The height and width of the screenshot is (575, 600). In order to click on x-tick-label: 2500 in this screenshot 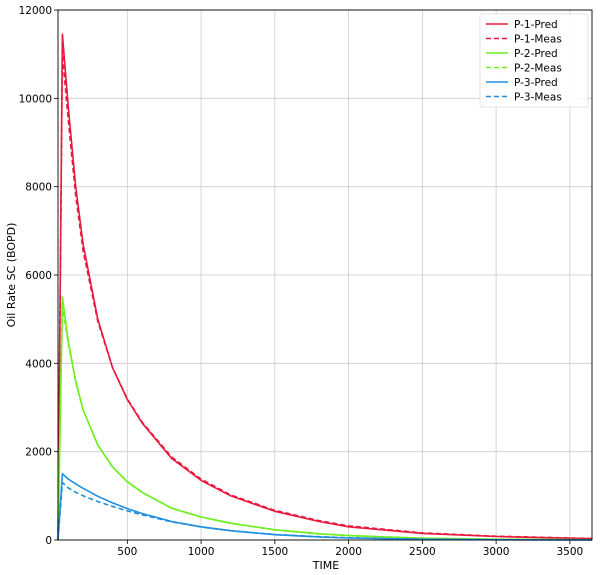, I will do `click(422, 552)`.